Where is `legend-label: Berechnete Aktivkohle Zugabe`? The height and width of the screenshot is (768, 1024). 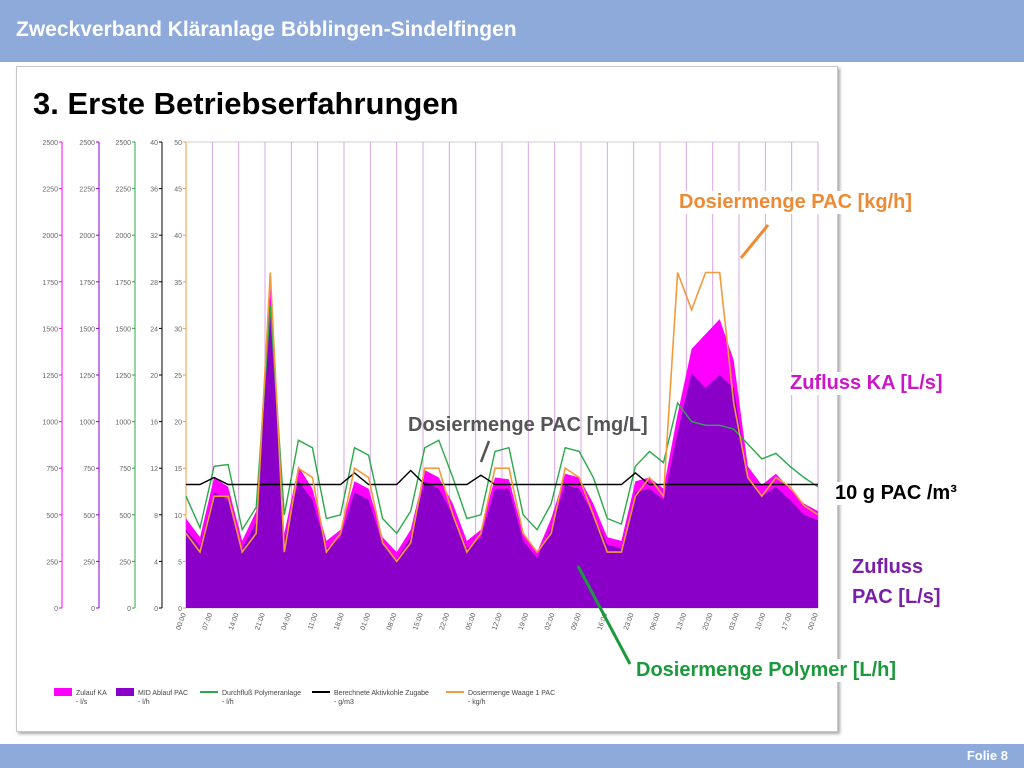
legend-label: Berechnete Aktivkohle Zugabe is located at coordinates (381, 693).